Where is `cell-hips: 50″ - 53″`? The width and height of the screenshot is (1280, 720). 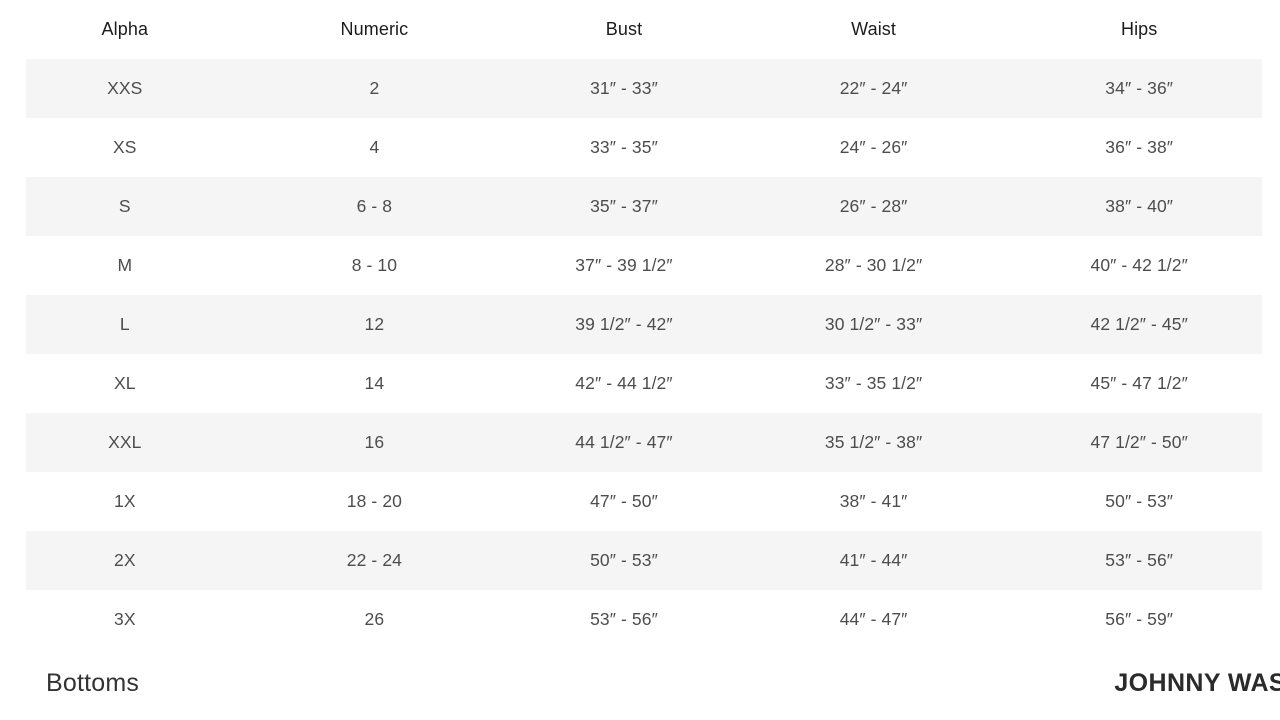
cell-hips: 50″ - 53″ is located at coordinates (1139, 501).